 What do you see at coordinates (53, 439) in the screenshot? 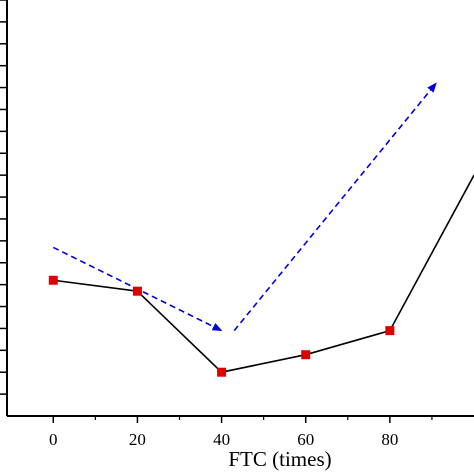
I see `x-tick-label: 0` at bounding box center [53, 439].